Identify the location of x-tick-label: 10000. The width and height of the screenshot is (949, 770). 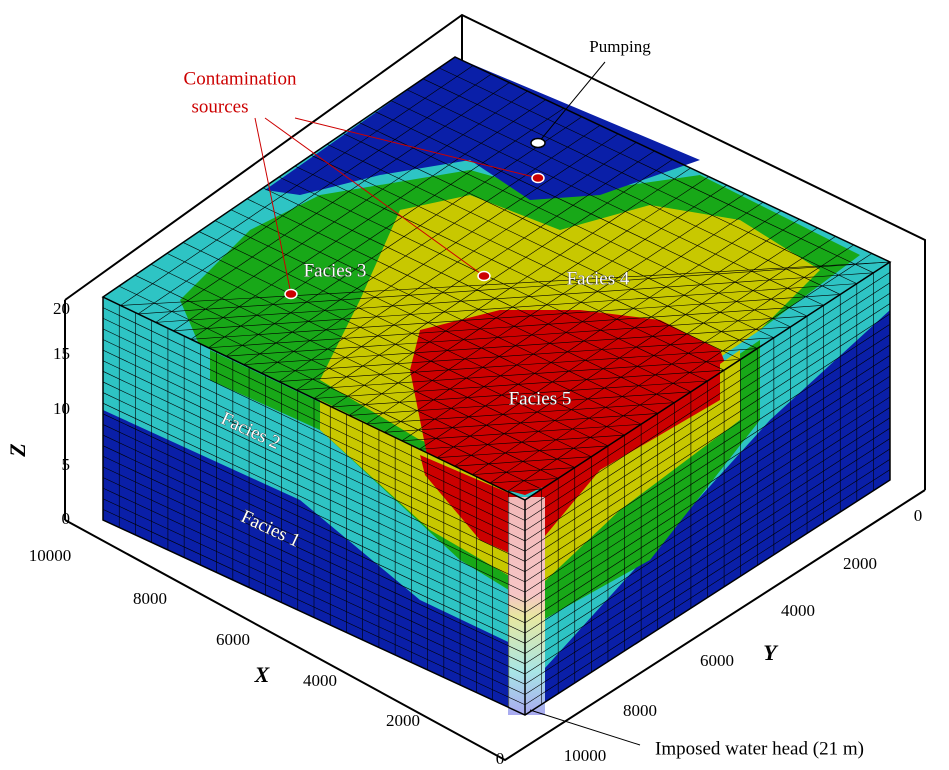
(50, 555).